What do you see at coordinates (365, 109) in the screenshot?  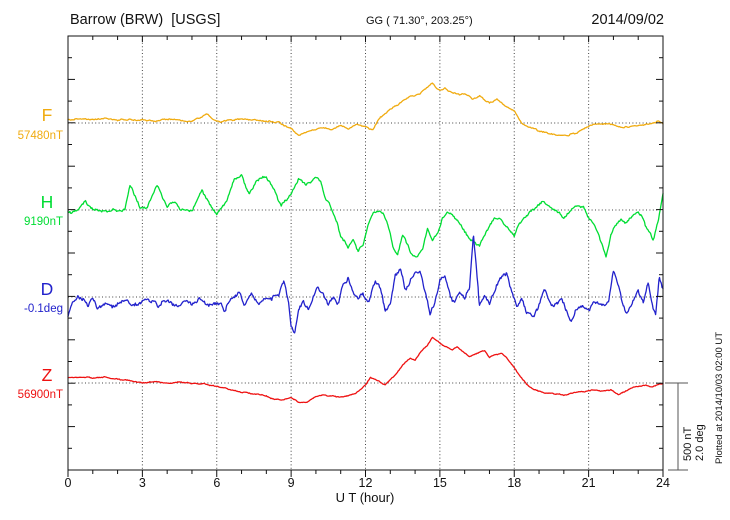 I see `trace-F` at bounding box center [365, 109].